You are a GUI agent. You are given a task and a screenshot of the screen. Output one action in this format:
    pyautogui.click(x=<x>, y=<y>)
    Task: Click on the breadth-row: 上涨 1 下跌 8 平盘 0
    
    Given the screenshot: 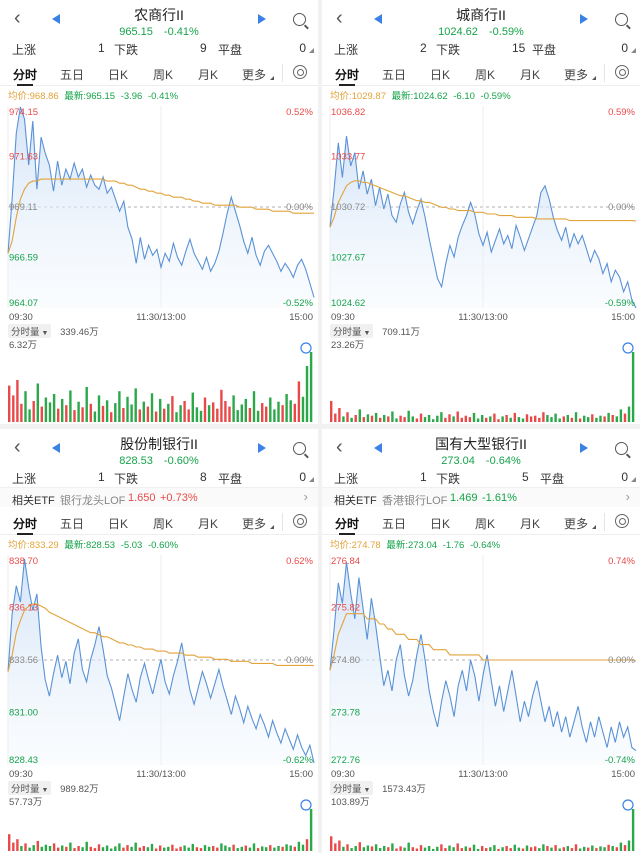 What is the action you would take?
    pyautogui.click(x=159, y=478)
    